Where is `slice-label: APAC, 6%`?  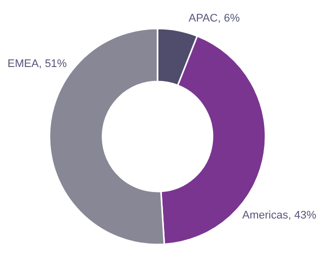
slice-label: APAC, 6% is located at coordinates (214, 18).